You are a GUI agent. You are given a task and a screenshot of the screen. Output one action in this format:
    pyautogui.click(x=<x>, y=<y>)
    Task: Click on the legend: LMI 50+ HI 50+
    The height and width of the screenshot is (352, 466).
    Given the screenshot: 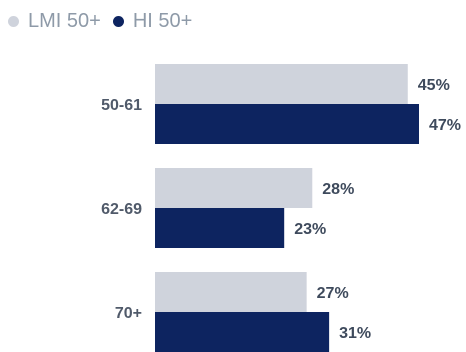 What is the action you would take?
    pyautogui.click(x=100, y=21)
    